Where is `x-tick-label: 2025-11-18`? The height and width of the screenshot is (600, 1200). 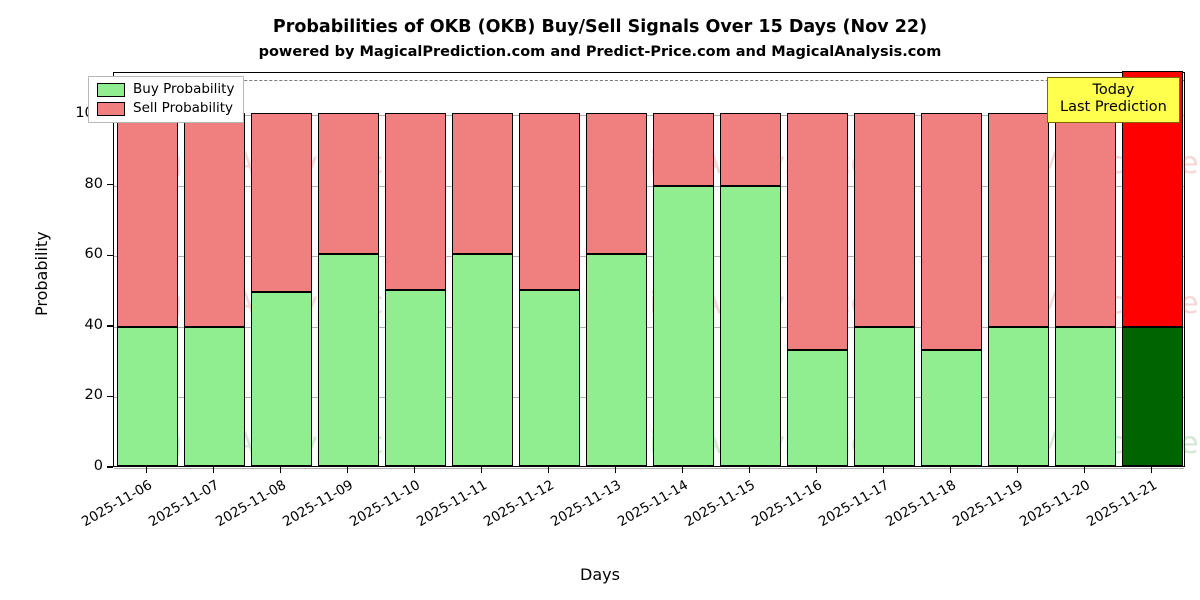
x-tick-label: 2025-11-18 is located at coordinates (920, 504).